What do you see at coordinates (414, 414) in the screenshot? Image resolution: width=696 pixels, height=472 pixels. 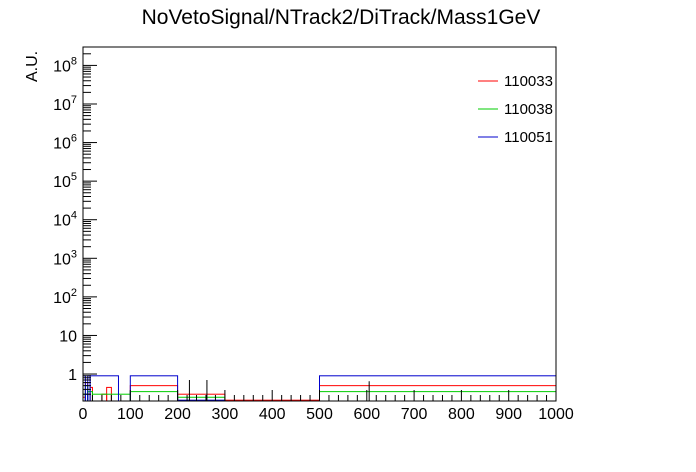 I see `x-tick-label: 700` at bounding box center [414, 414].